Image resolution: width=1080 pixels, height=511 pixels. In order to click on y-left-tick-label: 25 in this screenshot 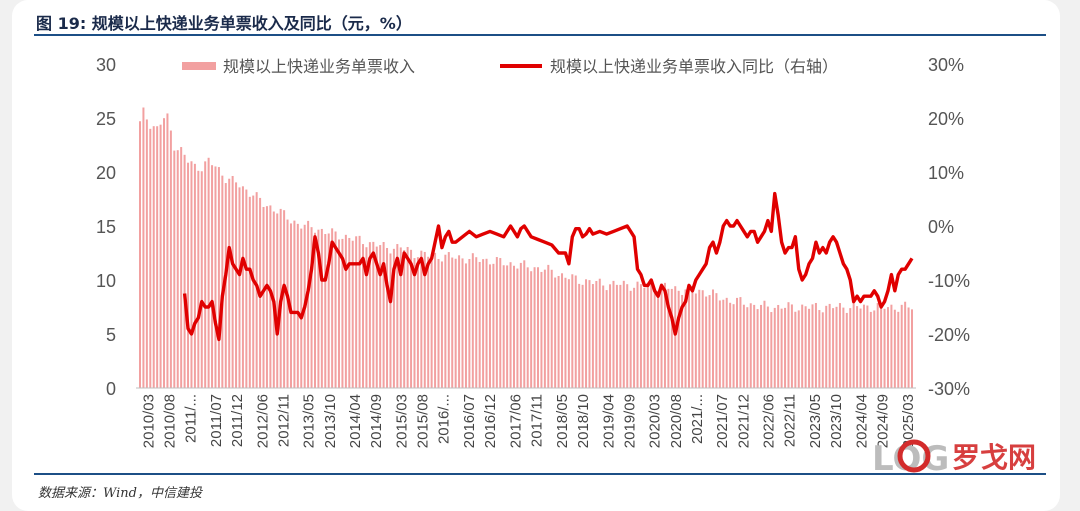, I will do `click(106, 119)`.